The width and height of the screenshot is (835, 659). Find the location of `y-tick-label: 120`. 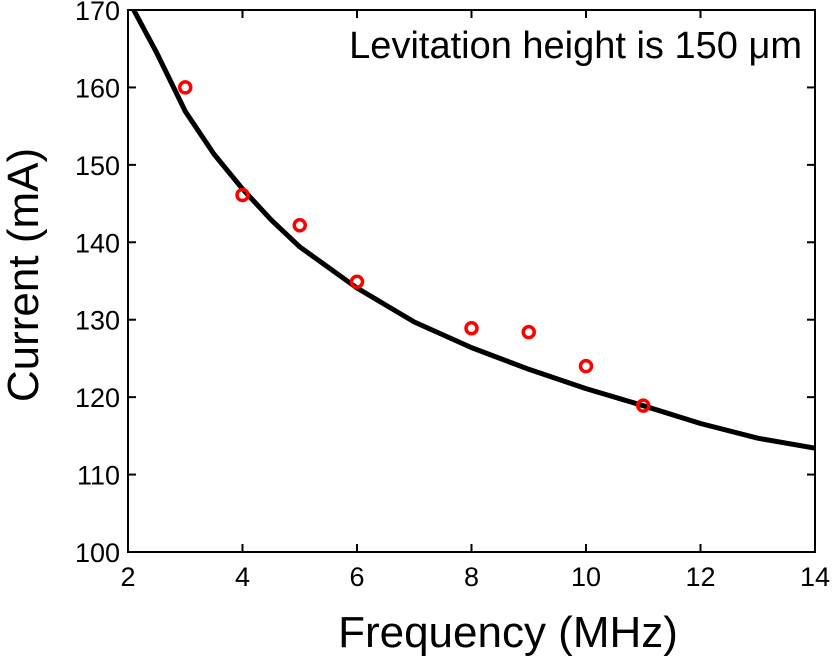

y-tick-label: 120 is located at coordinates (97, 398).